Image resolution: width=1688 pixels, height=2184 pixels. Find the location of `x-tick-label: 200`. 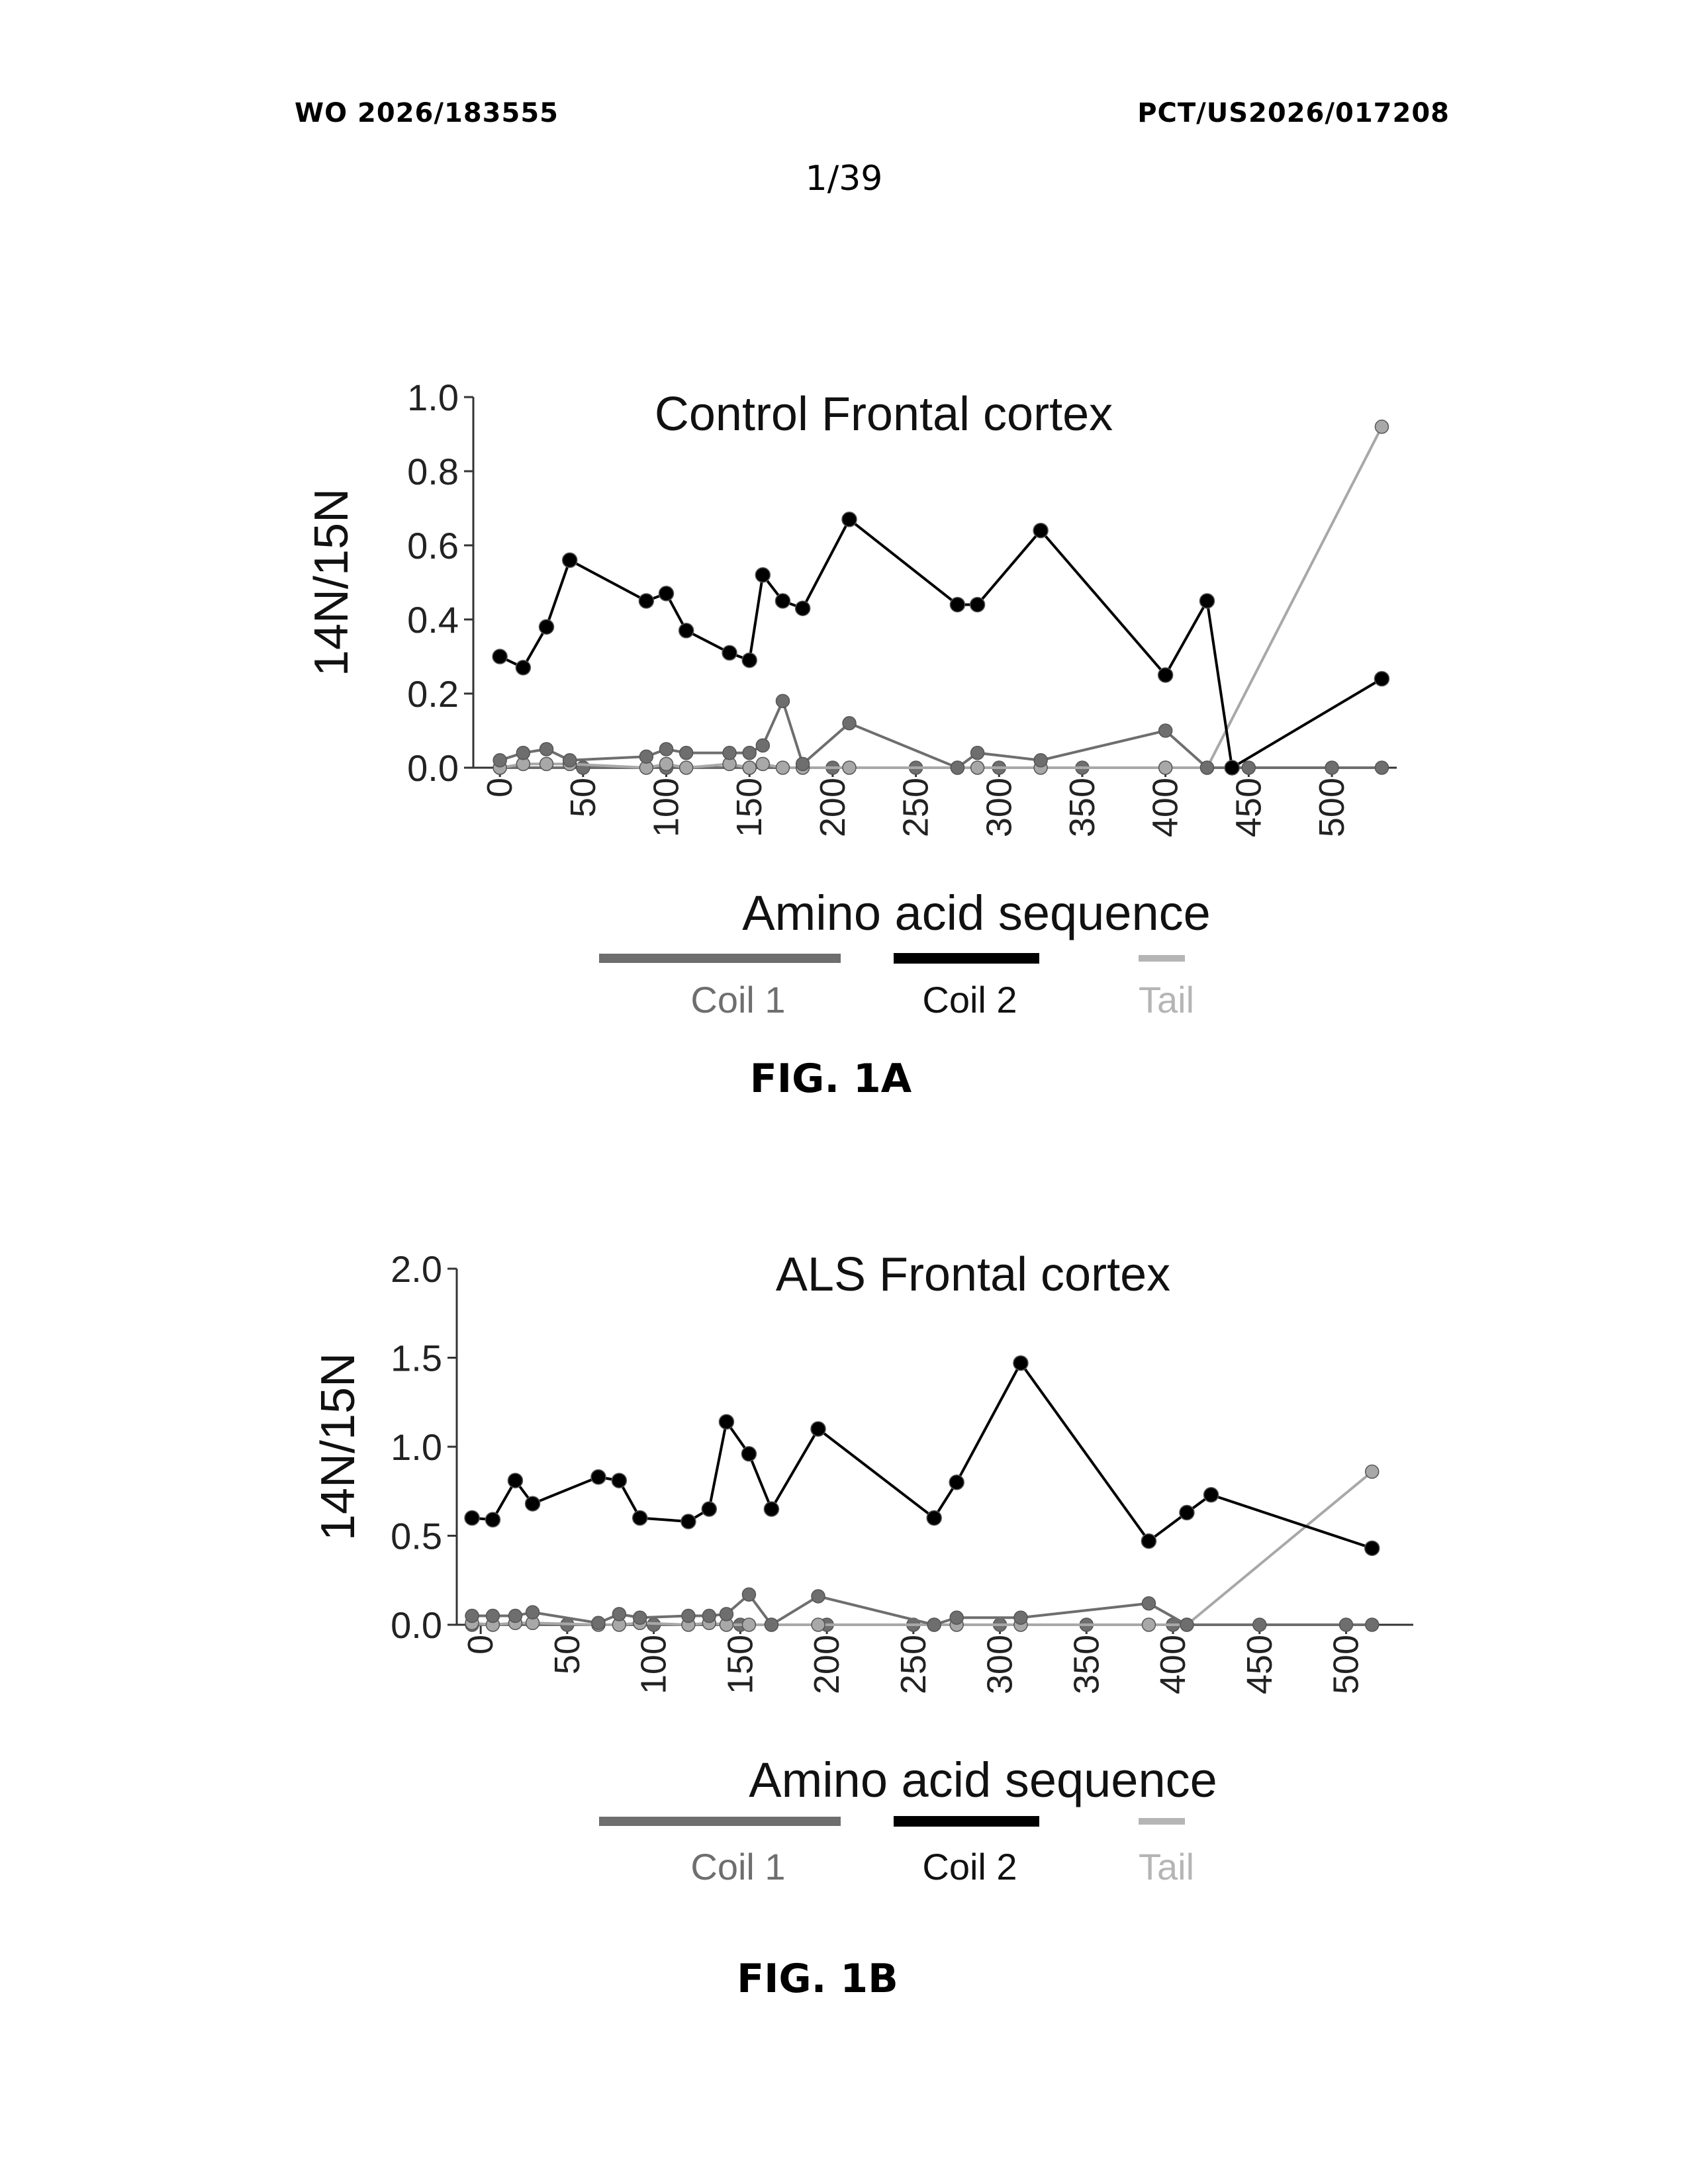

x-tick-label: 200 is located at coordinates (833, 808).